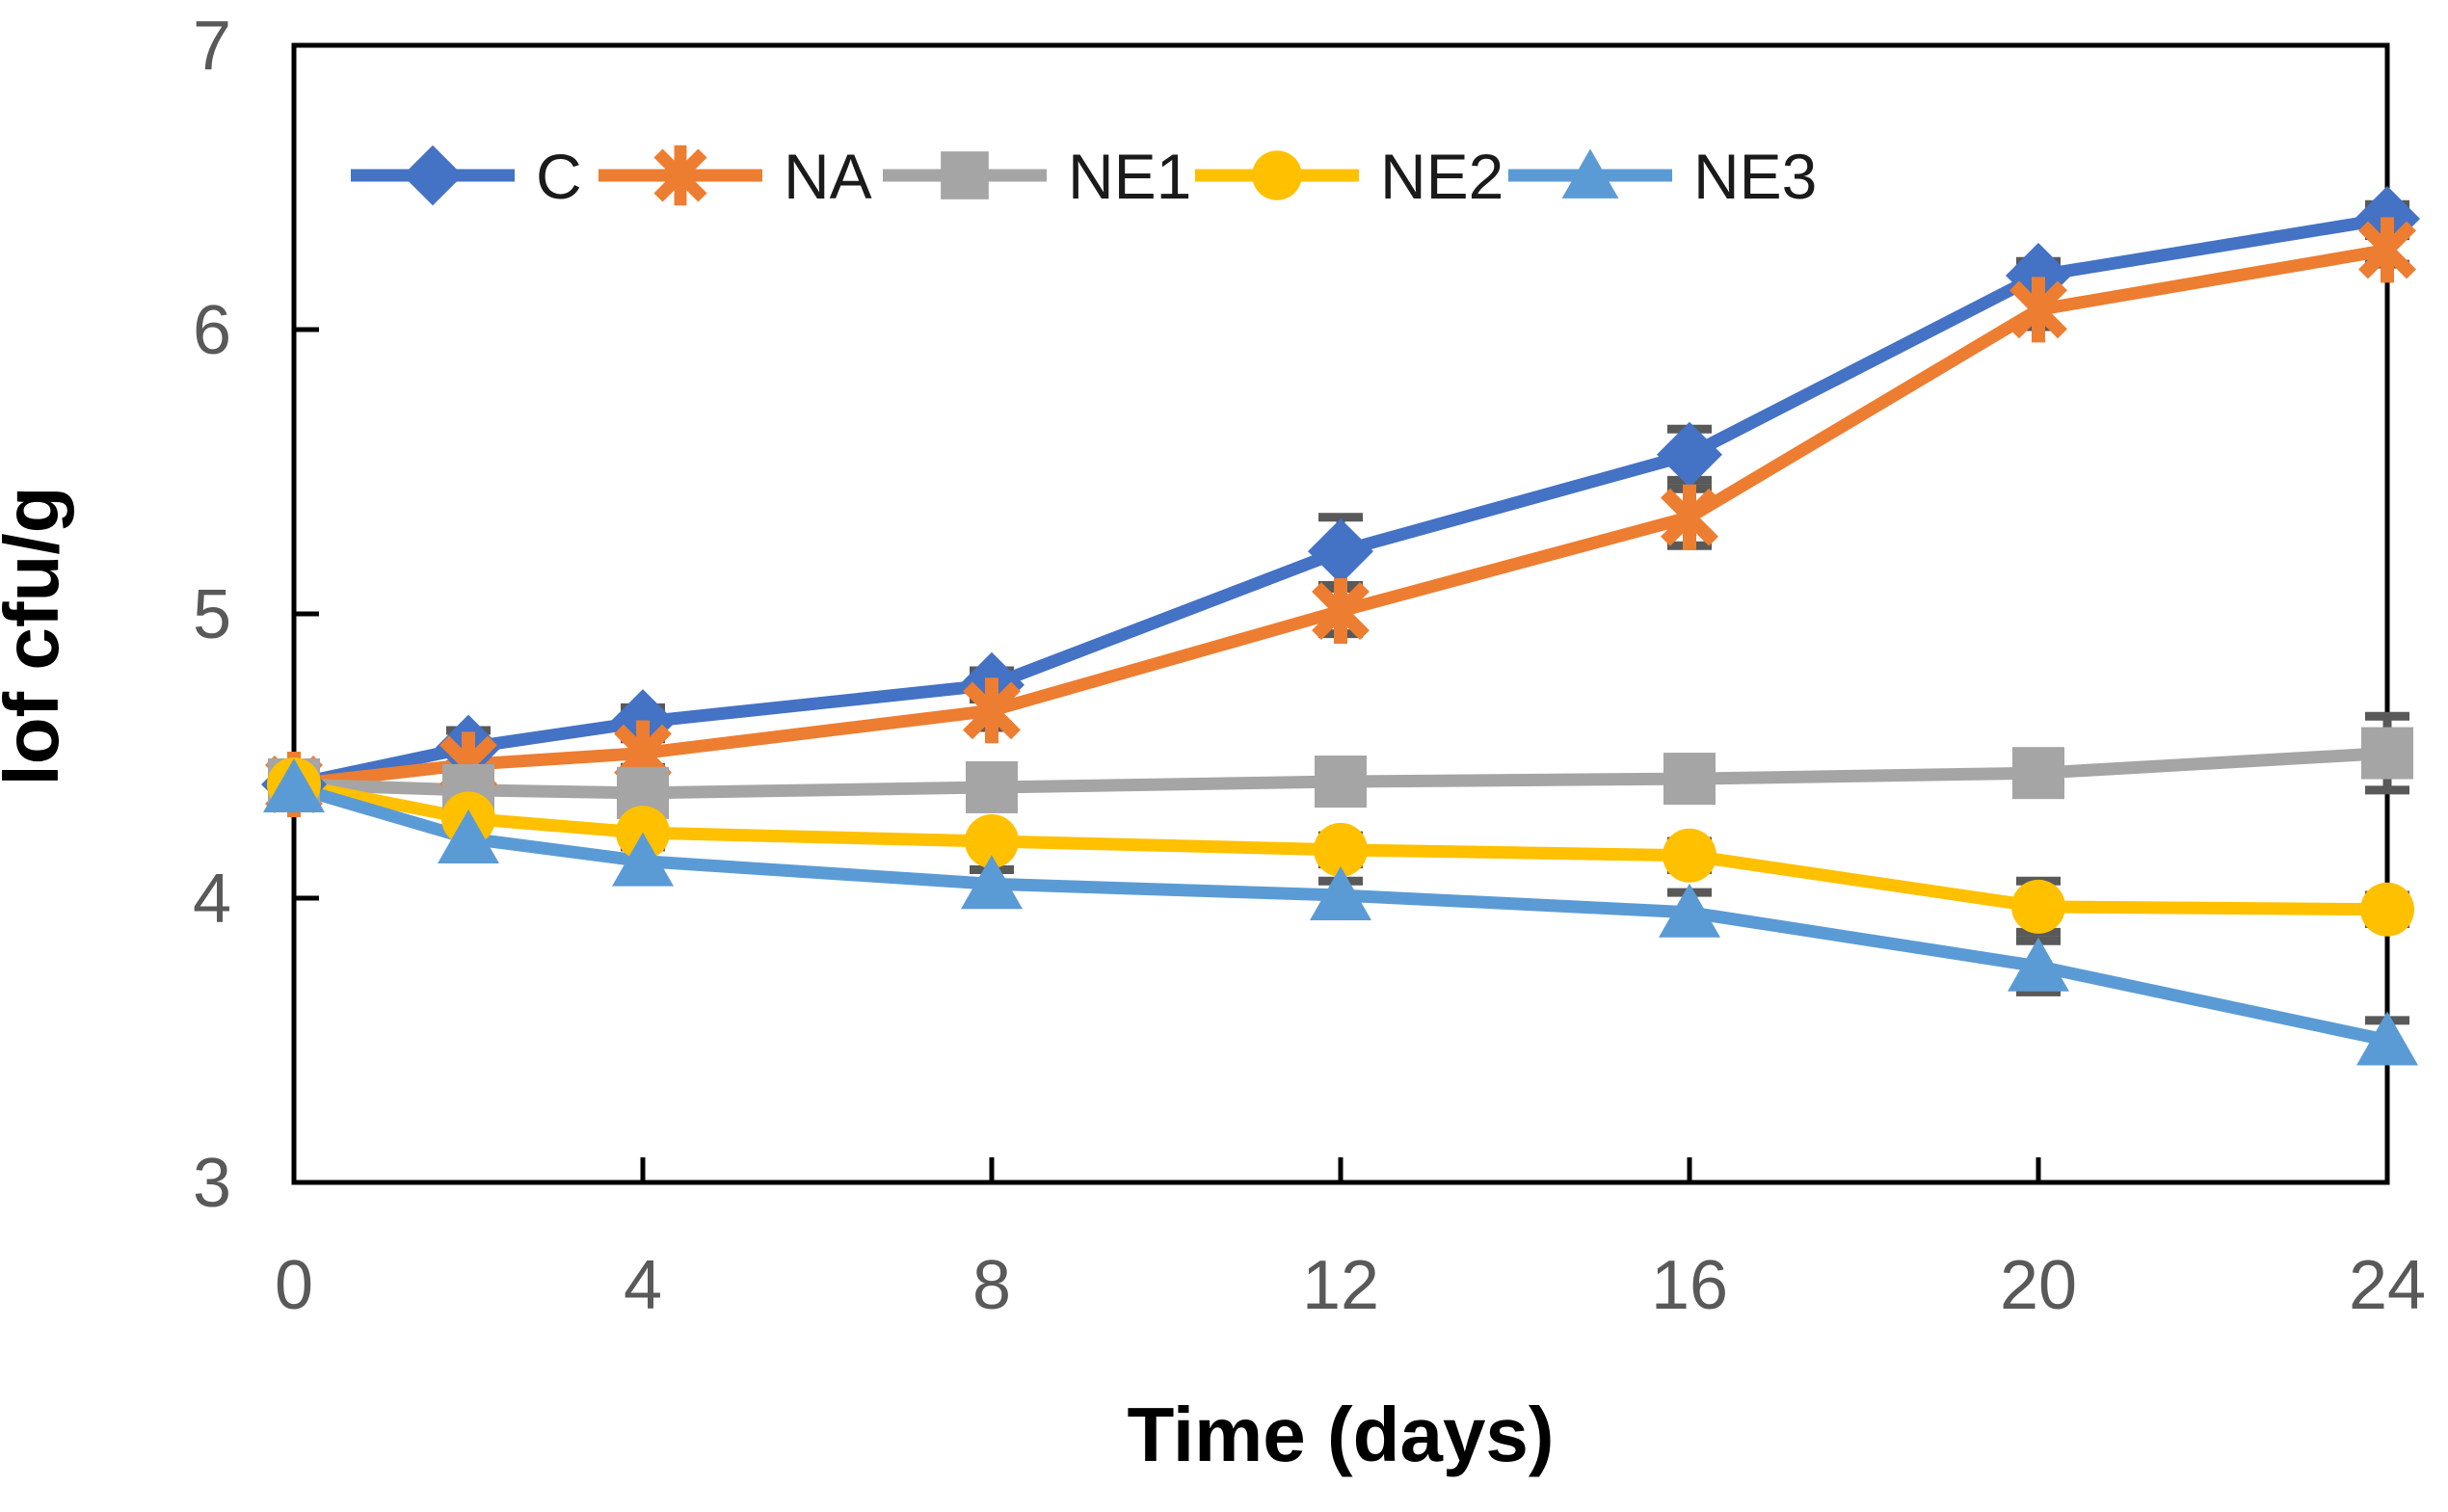 Image resolution: width=2448 pixels, height=1512 pixels. I want to click on legend-label: NE2, so click(1442, 176).